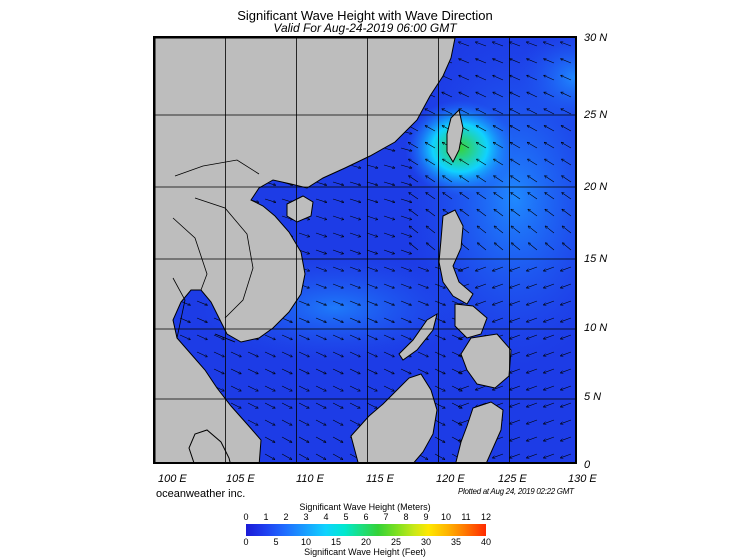  I want to click on lat-label-25n: 25 N, so click(596, 115).